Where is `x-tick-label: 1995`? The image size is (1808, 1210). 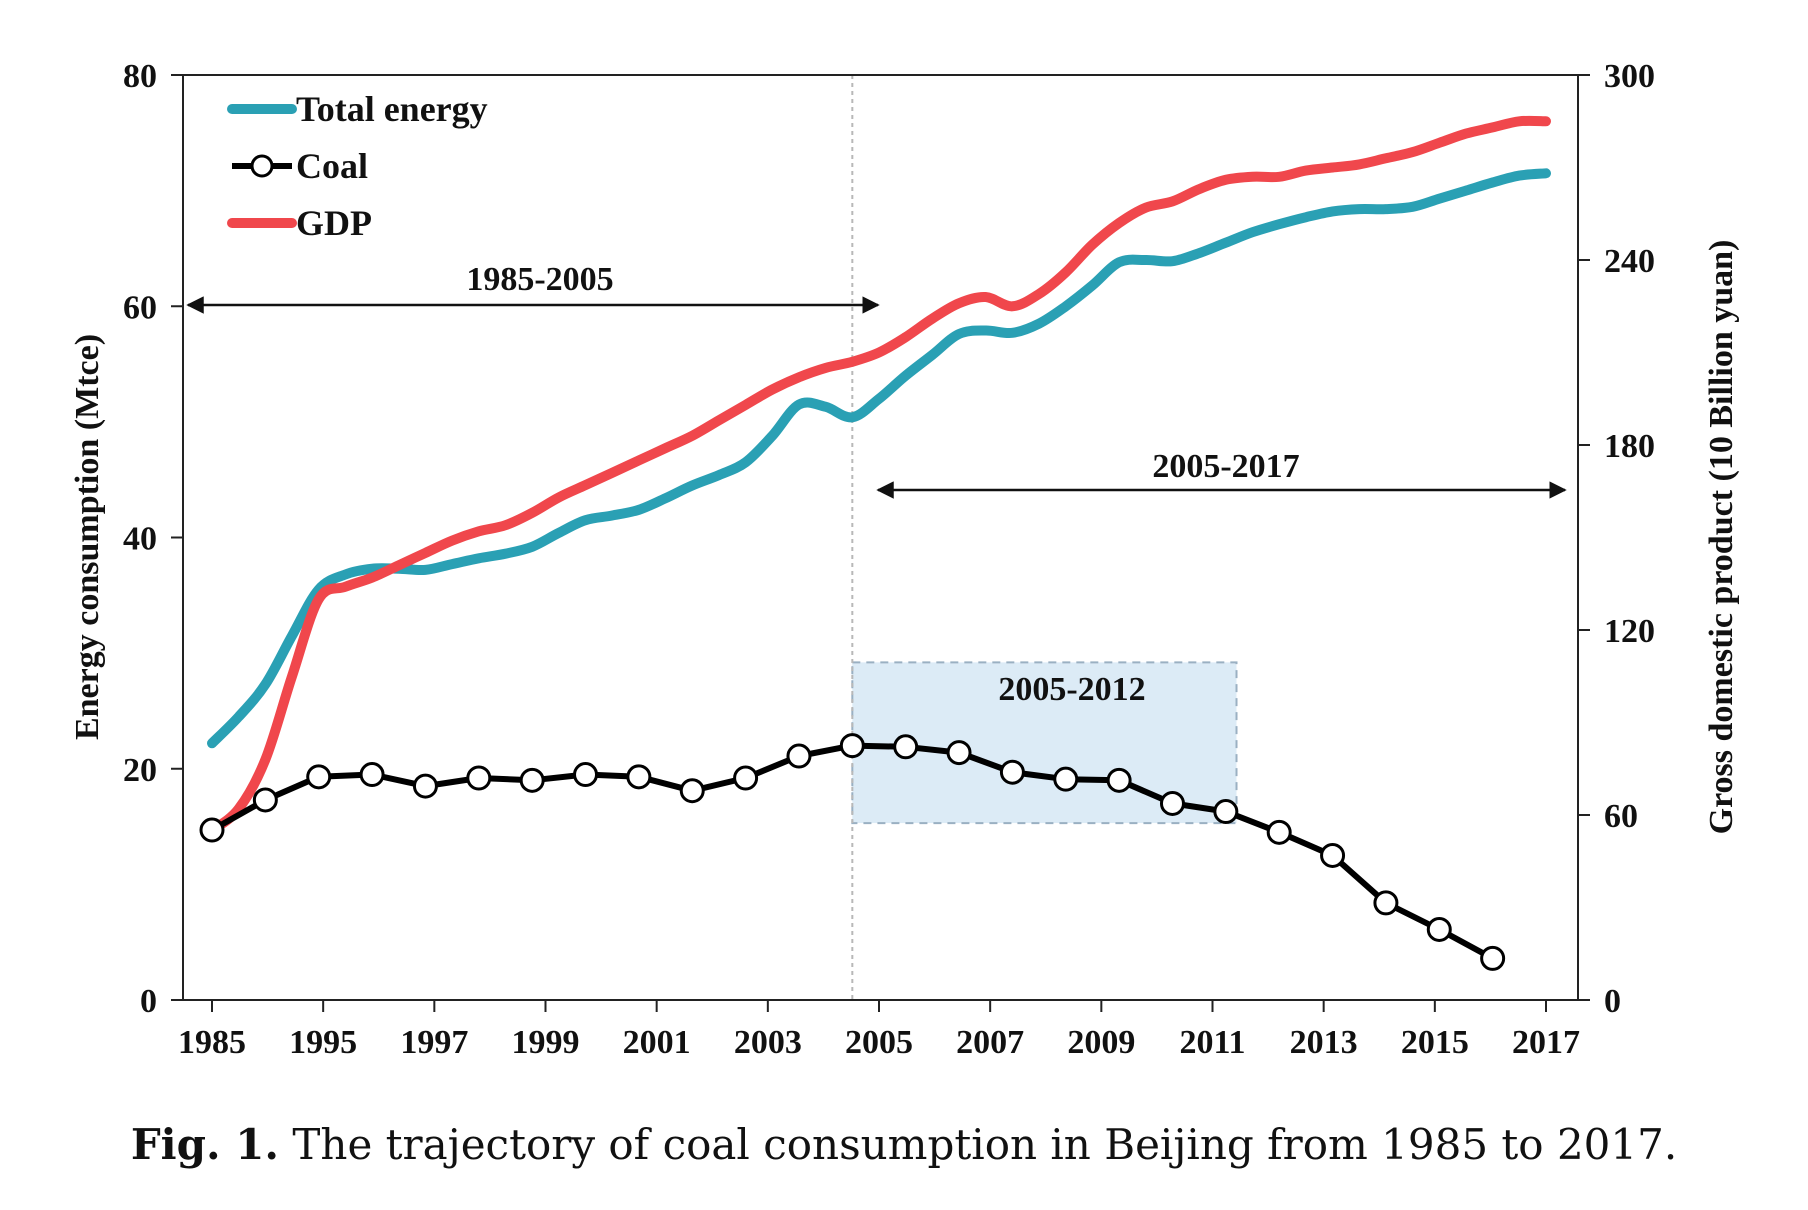 x-tick-label: 1995 is located at coordinates (323, 1042).